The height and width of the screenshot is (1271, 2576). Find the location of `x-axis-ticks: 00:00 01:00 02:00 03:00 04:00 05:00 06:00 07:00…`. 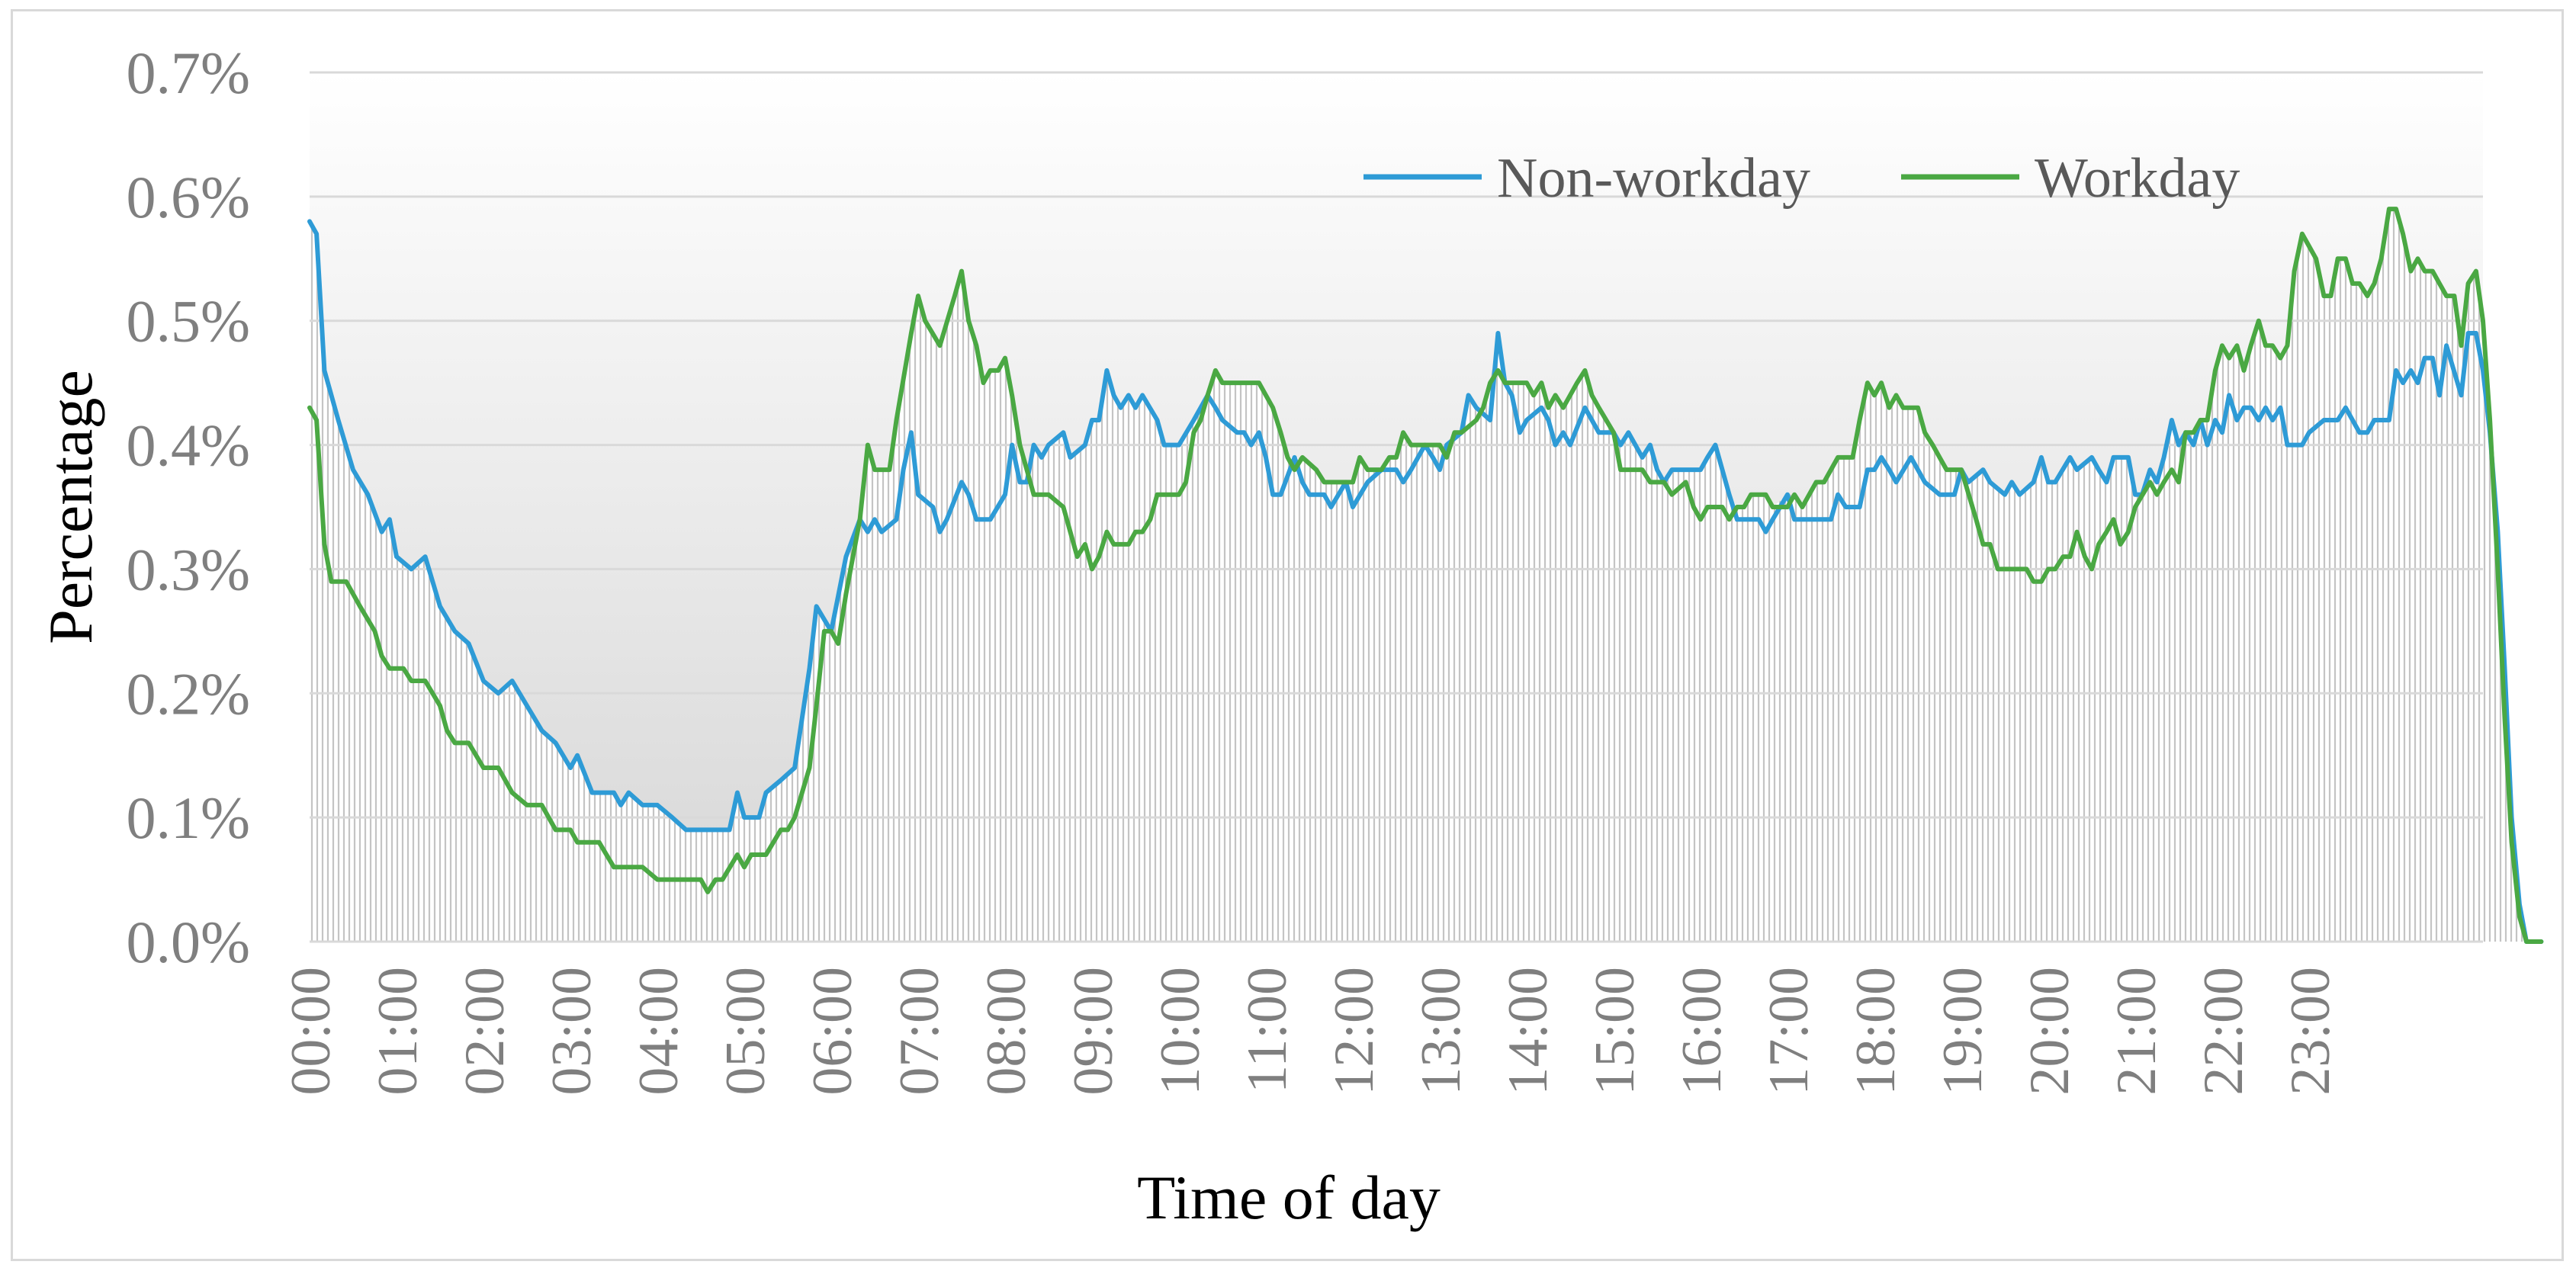

x-axis-ticks: 00:00 01:00 02:00 03:00 04:00 05:00 06:00 07:00… is located at coordinates (1311, 1031).